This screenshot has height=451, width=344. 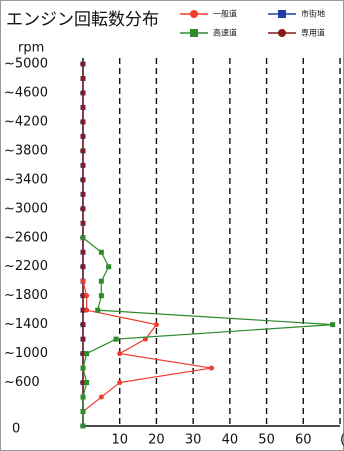 What do you see at coordinates (16, 429) in the screenshot?
I see `y-tick-label: 0` at bounding box center [16, 429].